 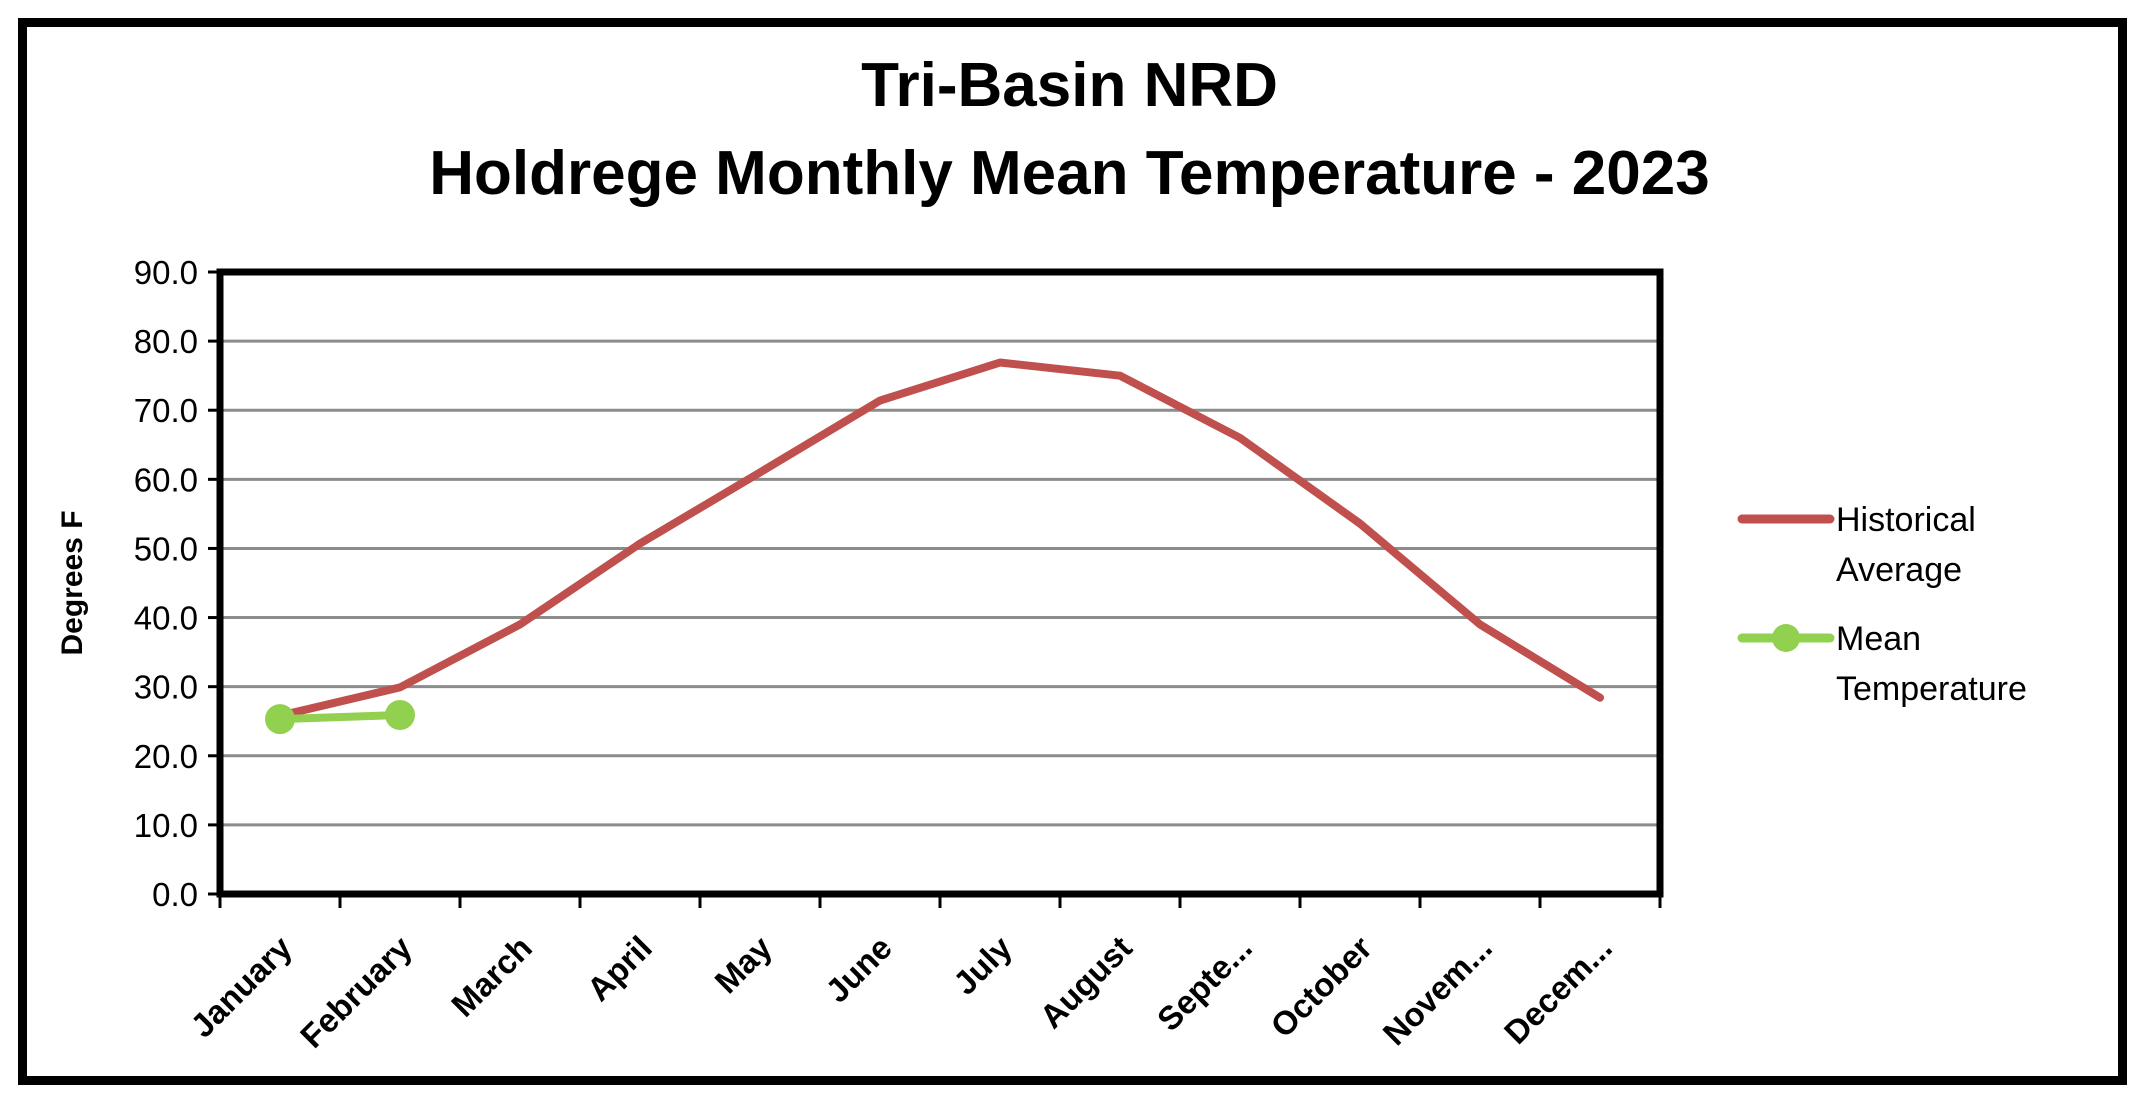 What do you see at coordinates (356, 991) in the screenshot?
I see `x-tick-label: February` at bounding box center [356, 991].